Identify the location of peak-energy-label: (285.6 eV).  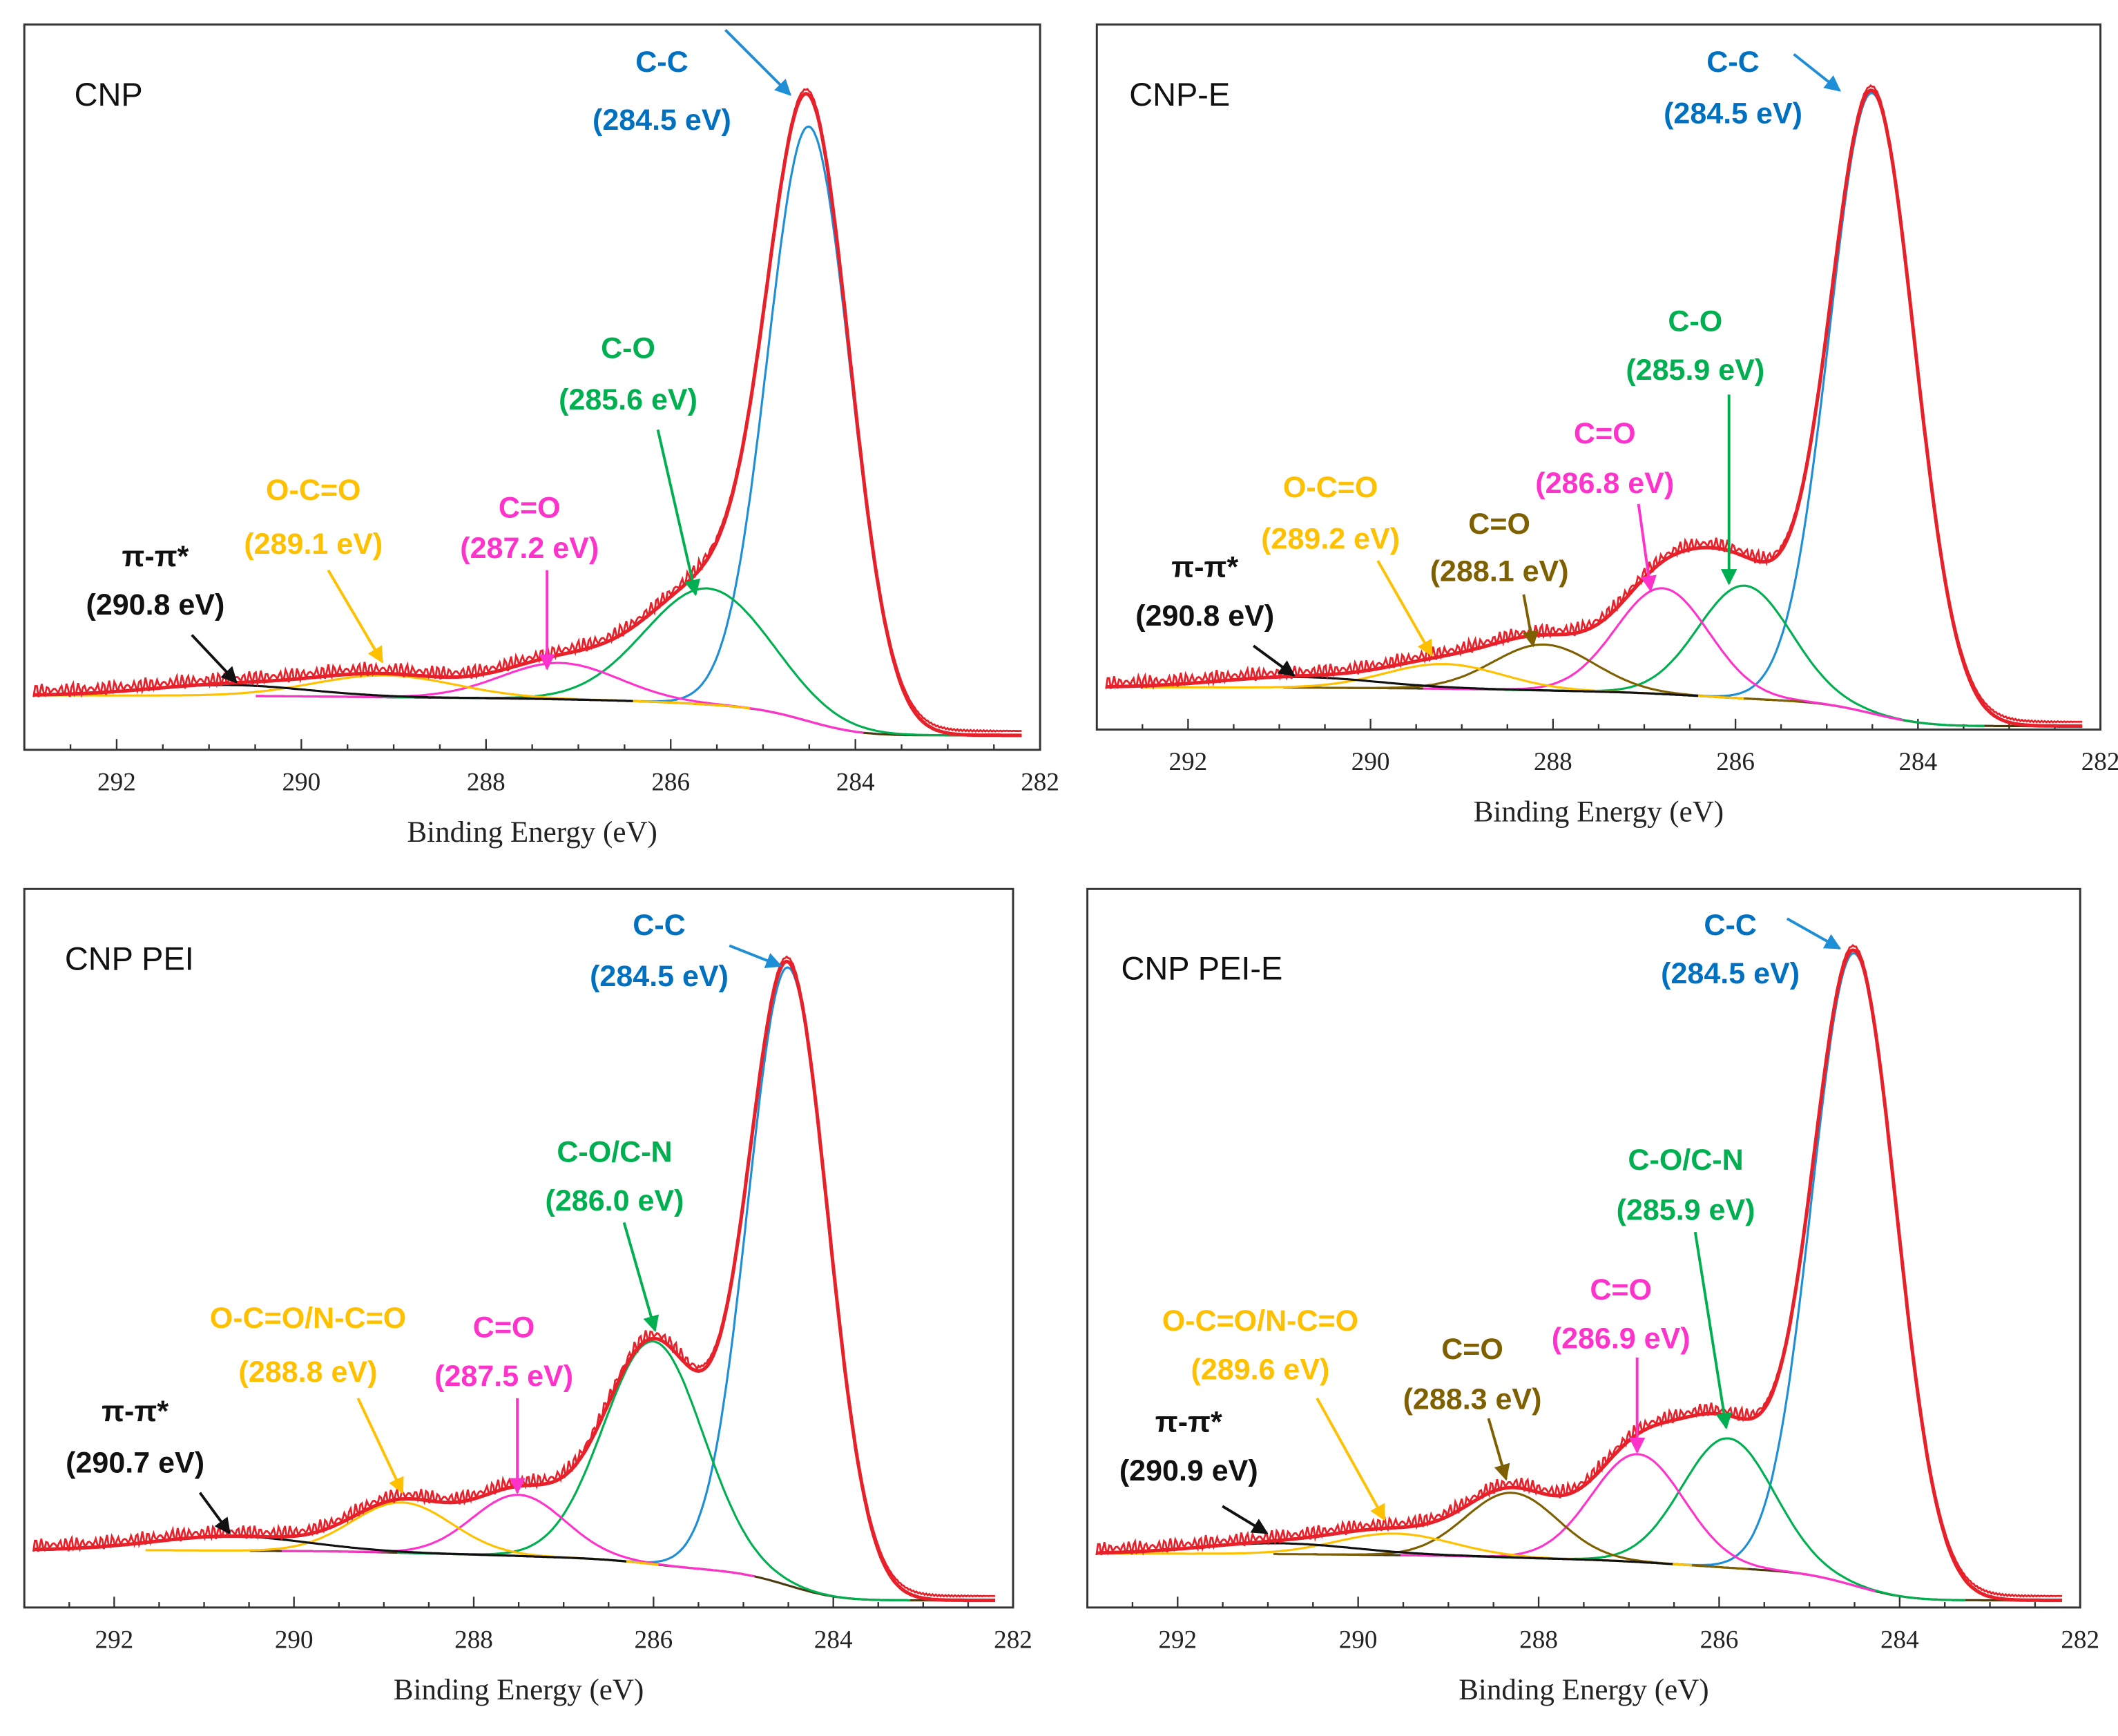
(628, 399).